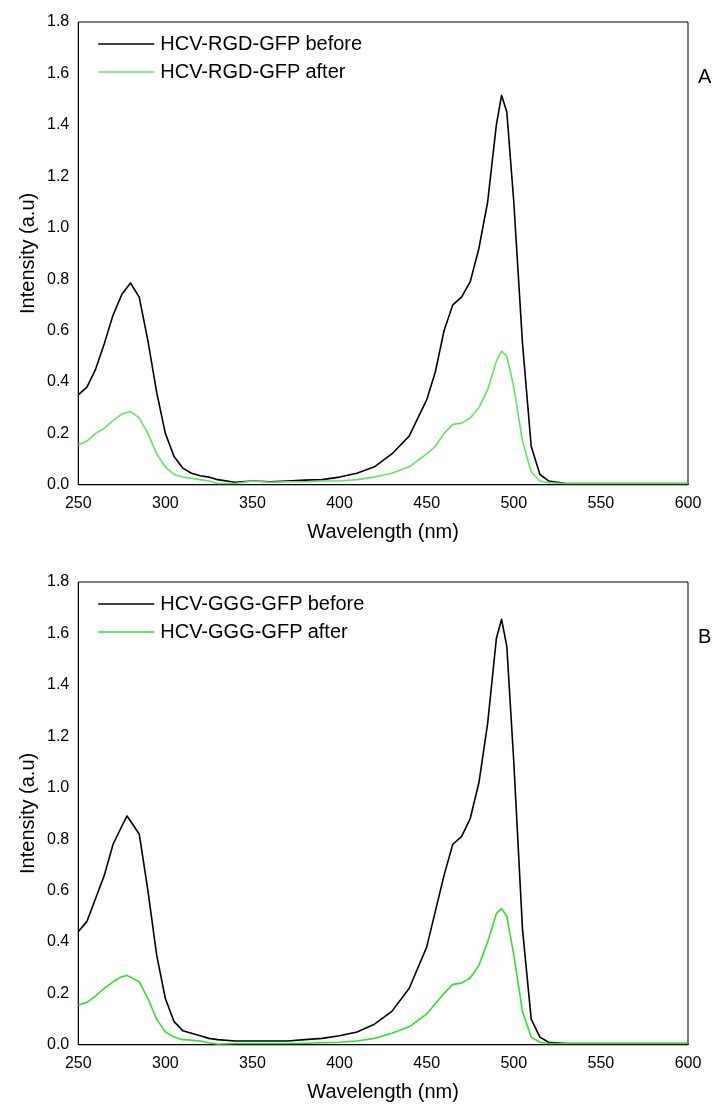 This screenshot has height=1113, width=722. What do you see at coordinates (705, 635) in the screenshot?
I see `text: B` at bounding box center [705, 635].